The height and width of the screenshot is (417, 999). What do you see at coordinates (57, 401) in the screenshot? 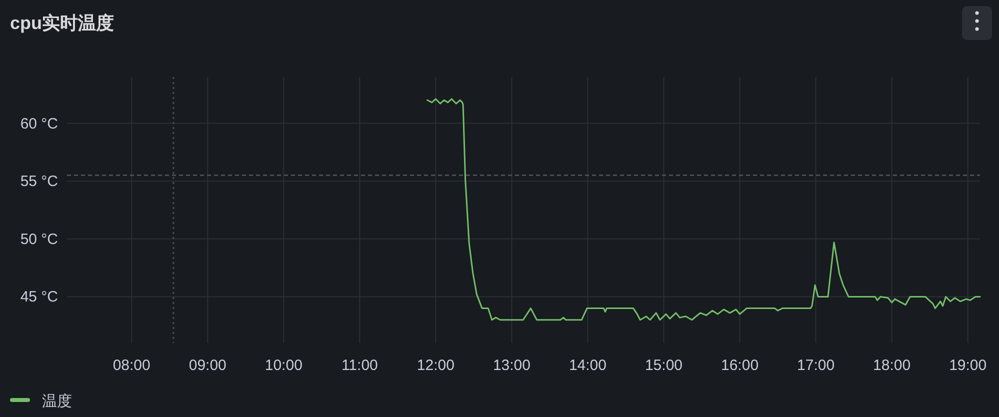
I see `legend-label: 温度` at bounding box center [57, 401].